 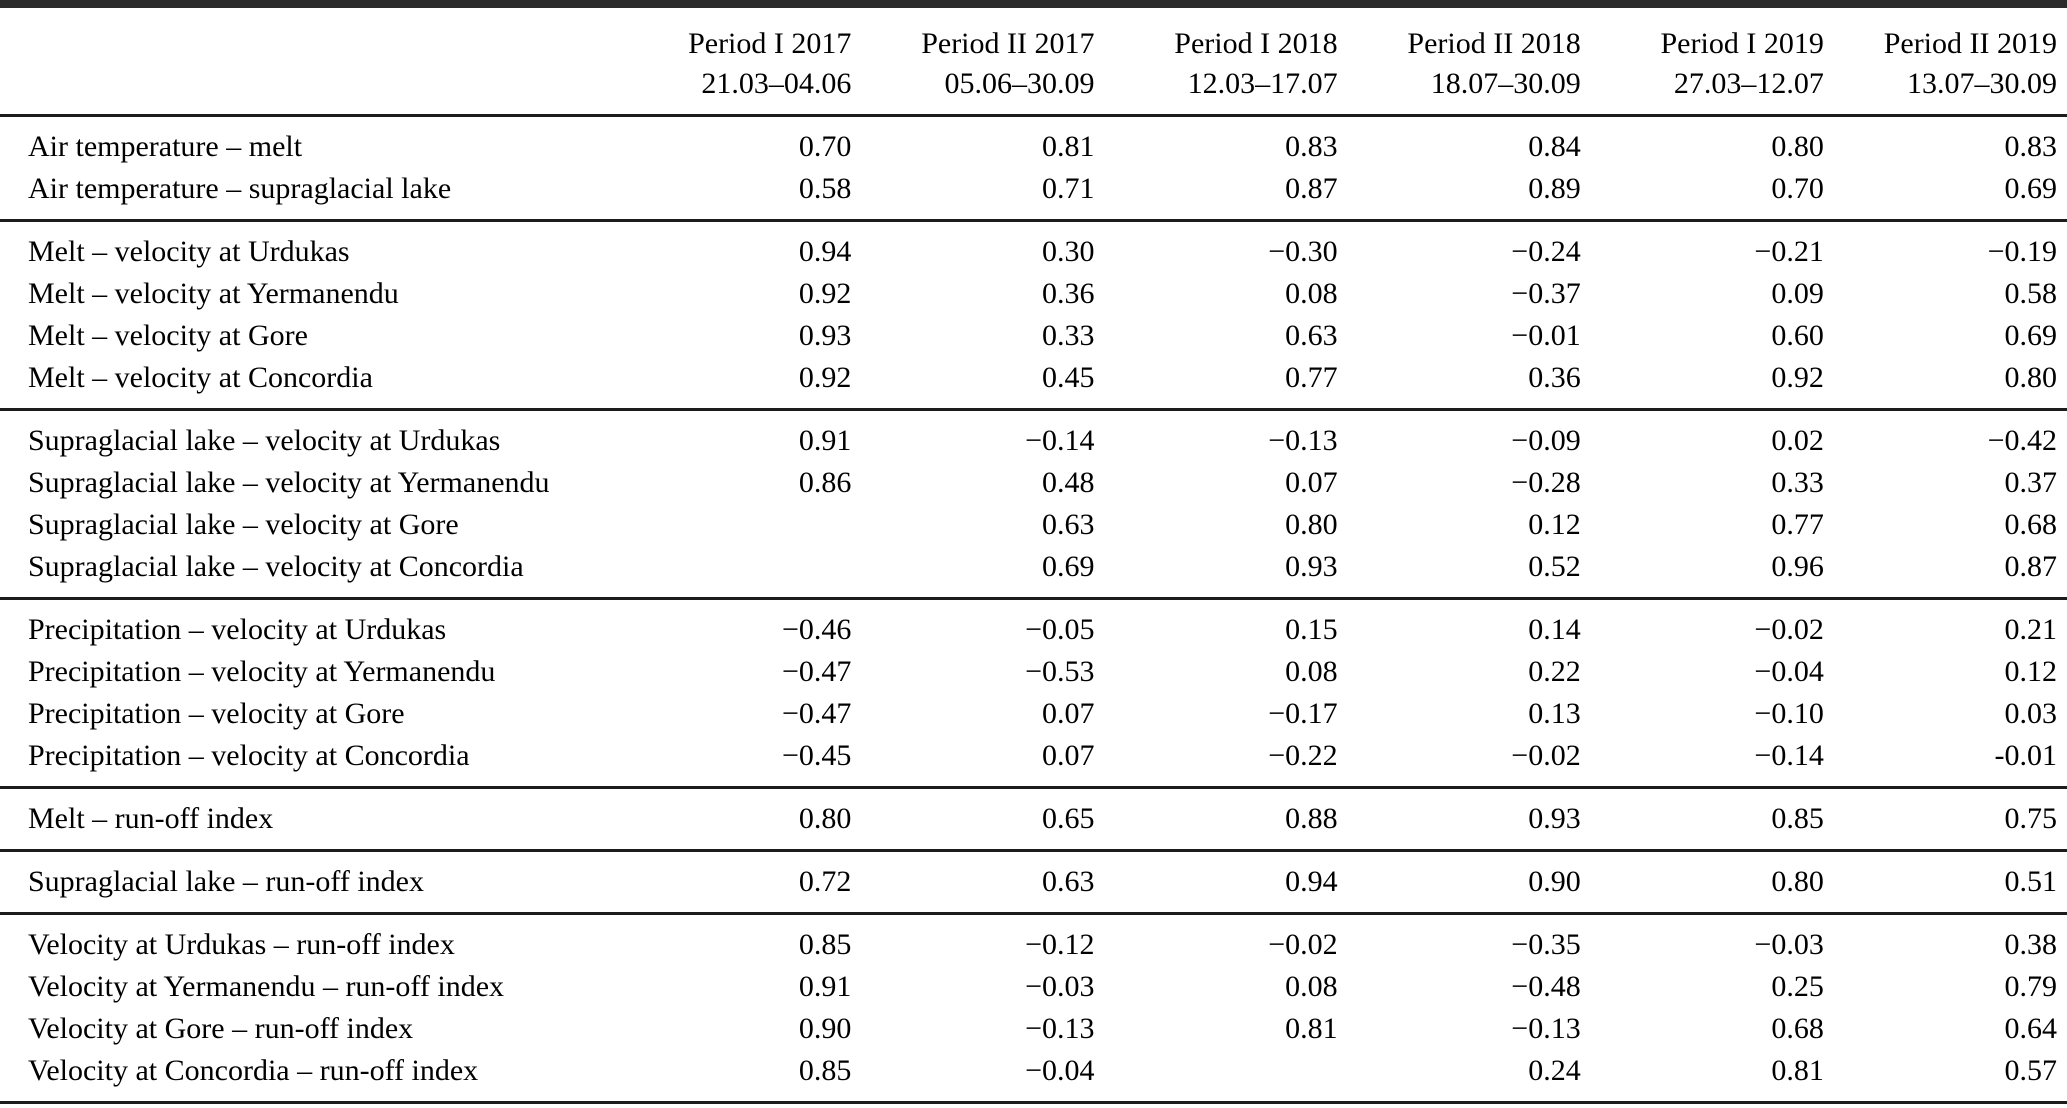 What do you see at coordinates (825, 146) in the screenshot?
I see `cell-value: 0.70` at bounding box center [825, 146].